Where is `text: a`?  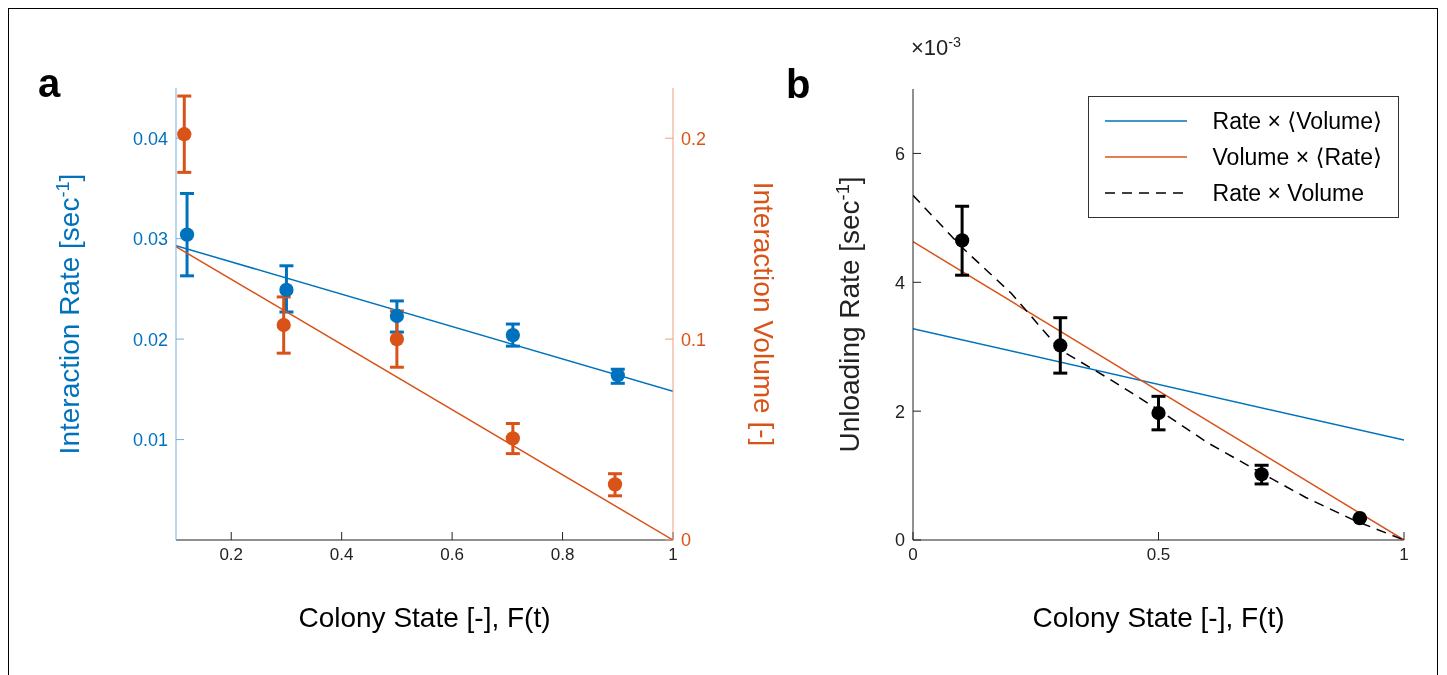
text: a is located at coordinates (49, 82).